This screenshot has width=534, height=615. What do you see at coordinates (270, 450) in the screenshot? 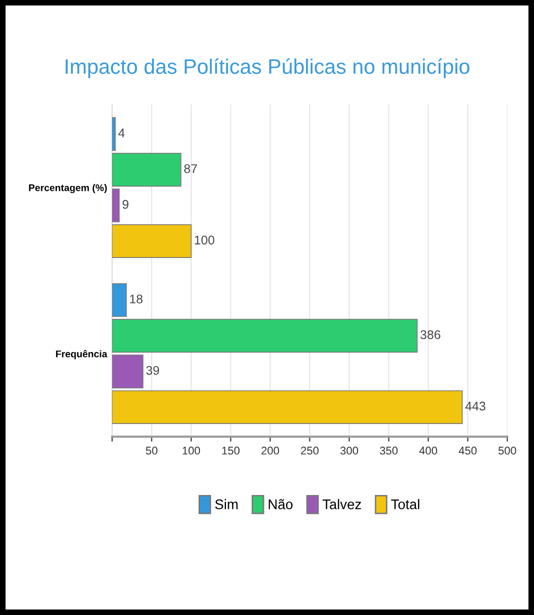
I see `x-tick-label: 200` at bounding box center [270, 450].